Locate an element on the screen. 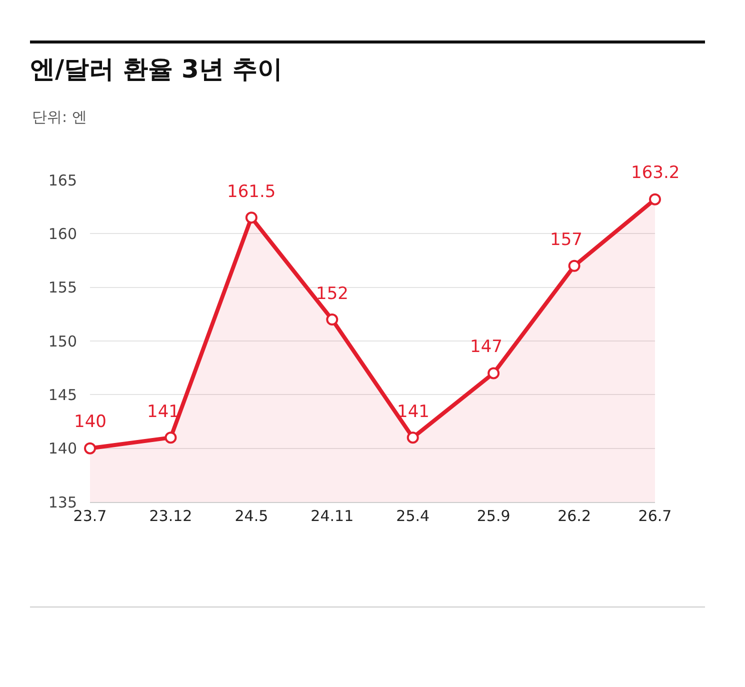  data-label: 157 is located at coordinates (566, 240).